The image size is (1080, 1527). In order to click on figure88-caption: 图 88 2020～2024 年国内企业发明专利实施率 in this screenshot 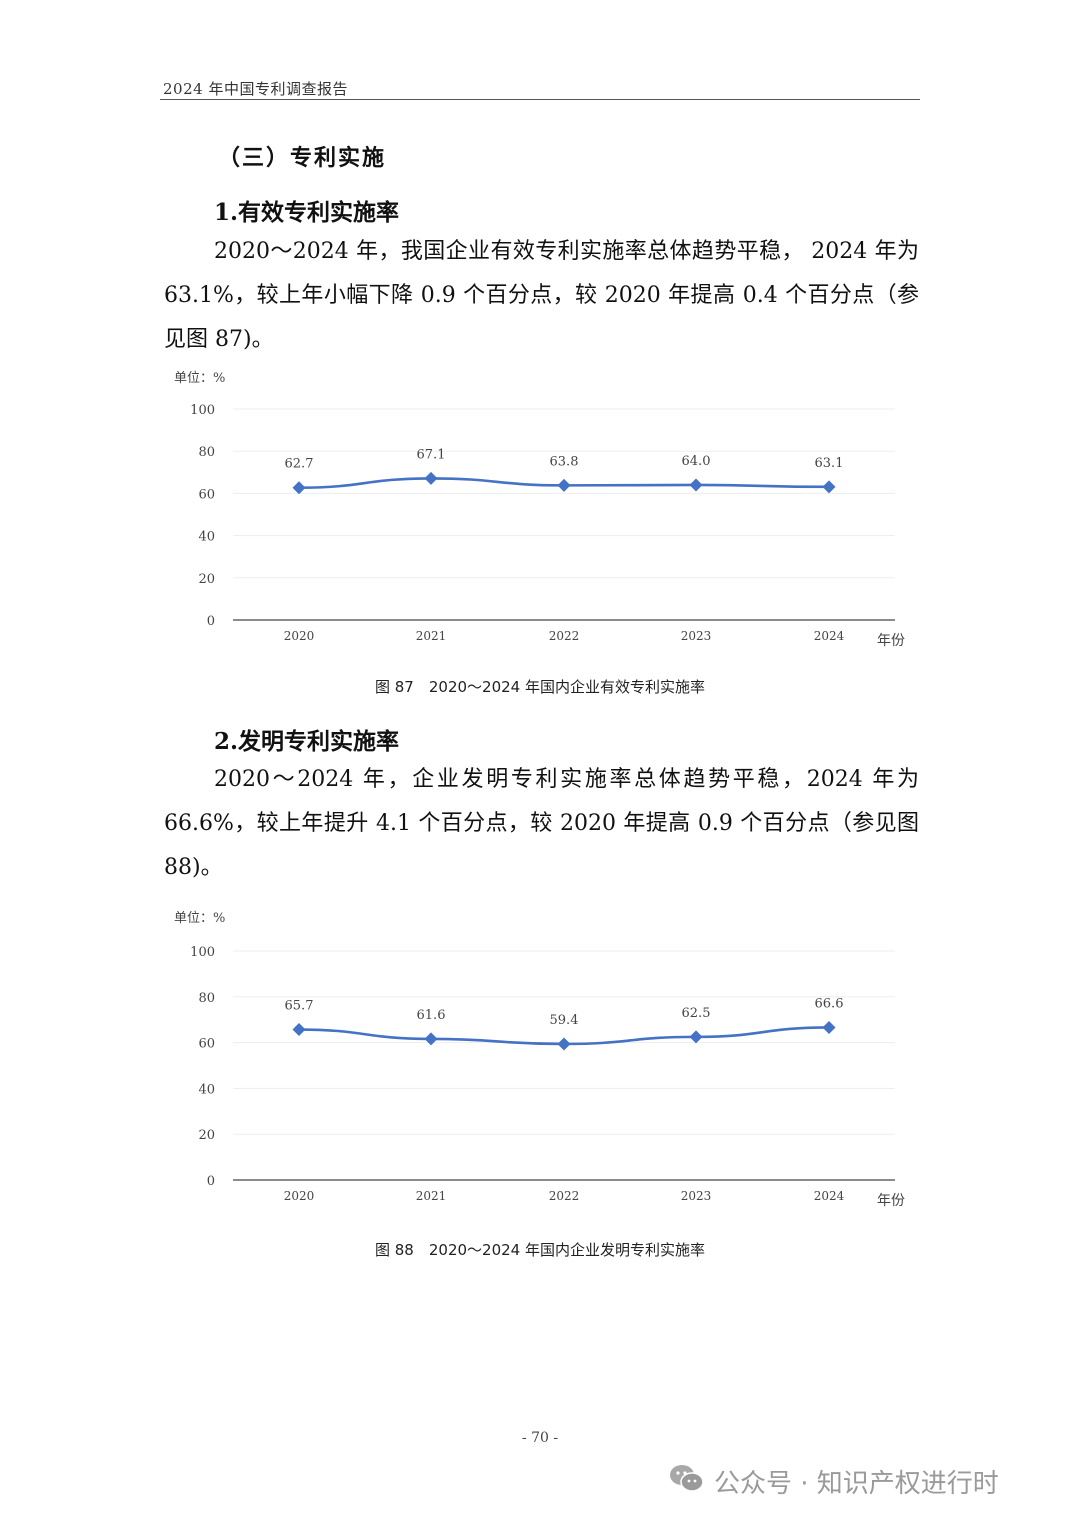, I will do `click(540, 1250)`.